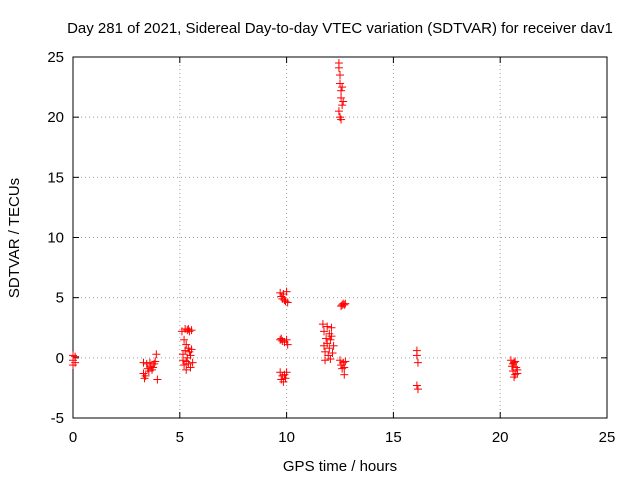 This screenshot has width=640, height=480. Describe the element at coordinates (57, 418) in the screenshot. I see `y-tick-label: -5` at that location.